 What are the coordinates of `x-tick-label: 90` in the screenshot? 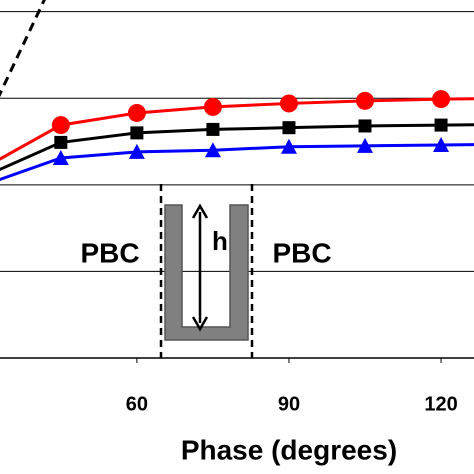 It's located at (289, 404).